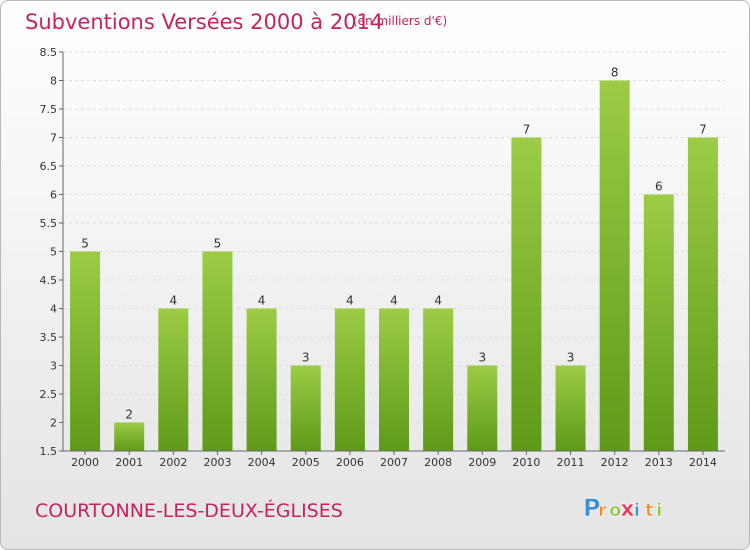 The width and height of the screenshot is (750, 550). I want to click on x-tick-label: 2014, so click(703, 462).